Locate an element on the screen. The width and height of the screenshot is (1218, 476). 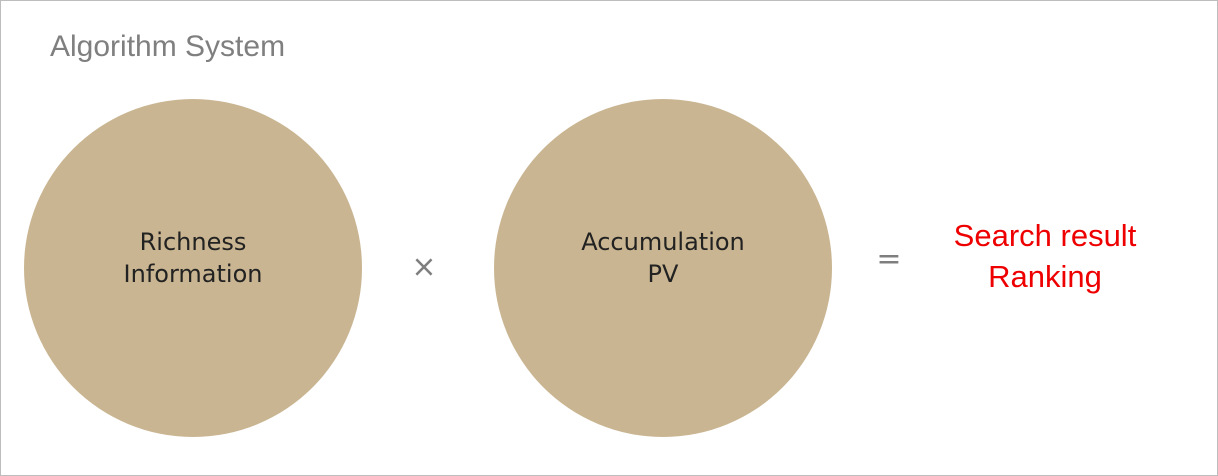
node-label: Information is located at coordinates (193, 274).